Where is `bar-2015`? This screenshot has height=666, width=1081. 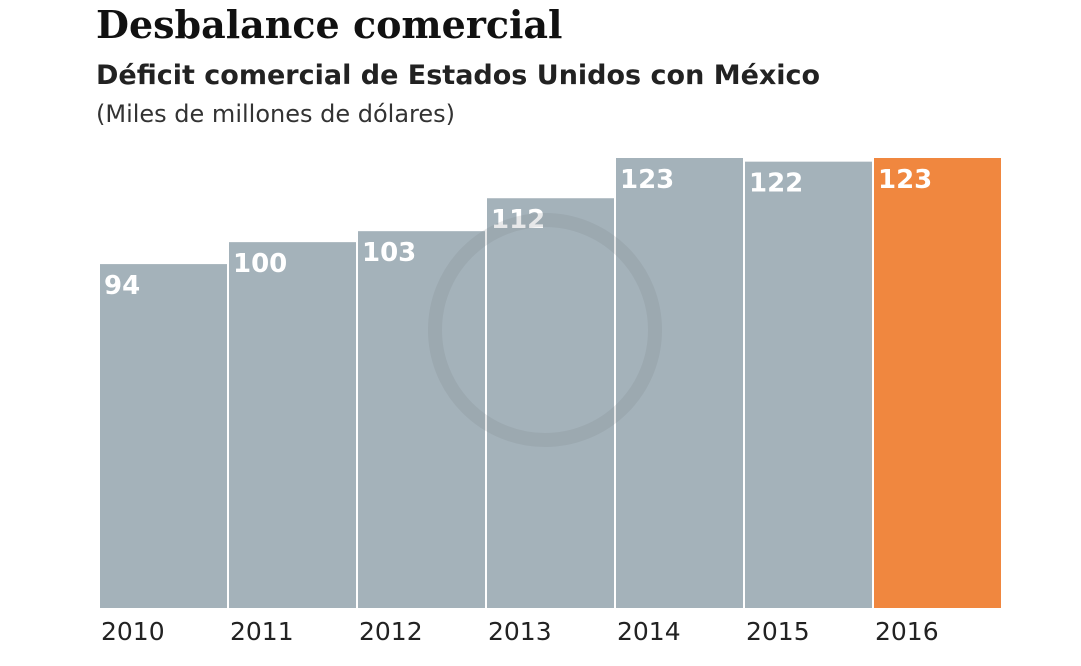
bar-2015 is located at coordinates (808, 384).